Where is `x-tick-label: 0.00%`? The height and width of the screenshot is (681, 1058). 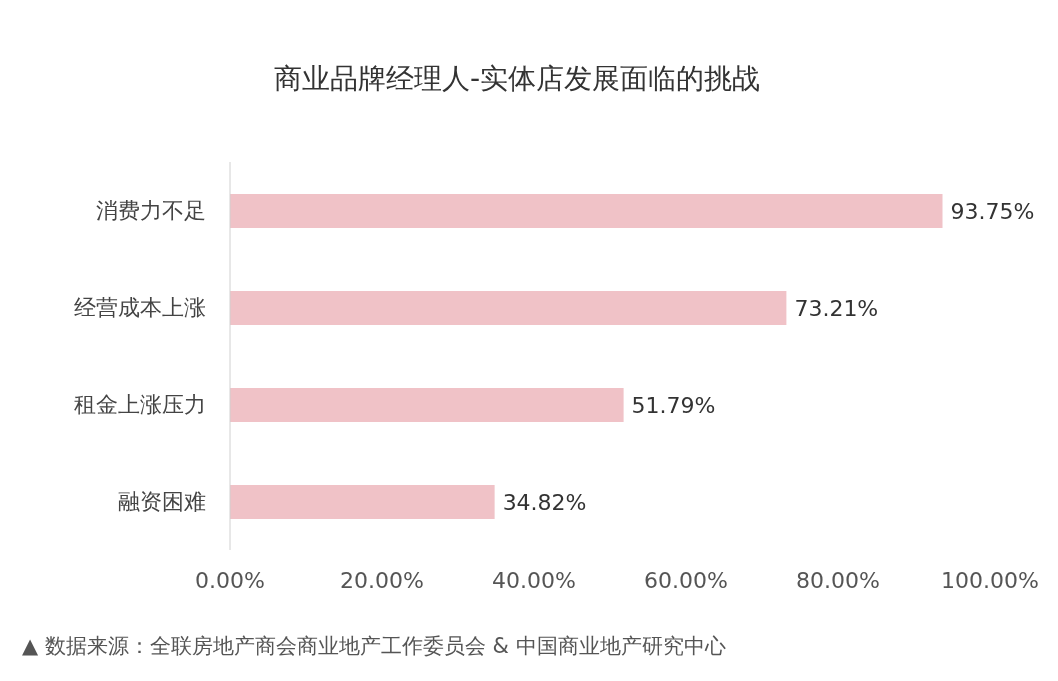 x-tick-label: 0.00% is located at coordinates (230, 580).